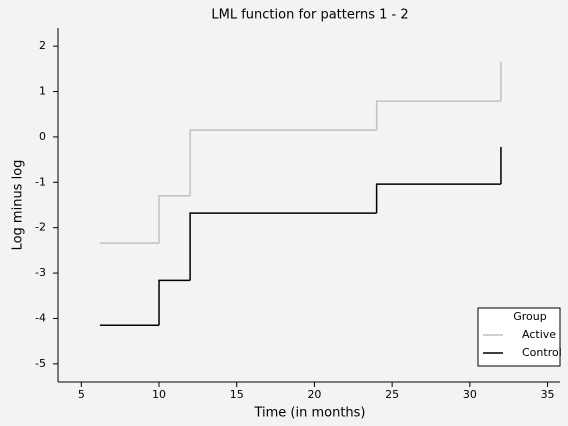 Image resolution: width=568 pixels, height=426 pixels. Describe the element at coordinates (309, 15) in the screenshot. I see `chart-title: LML function for patterns 1 - 2` at that location.